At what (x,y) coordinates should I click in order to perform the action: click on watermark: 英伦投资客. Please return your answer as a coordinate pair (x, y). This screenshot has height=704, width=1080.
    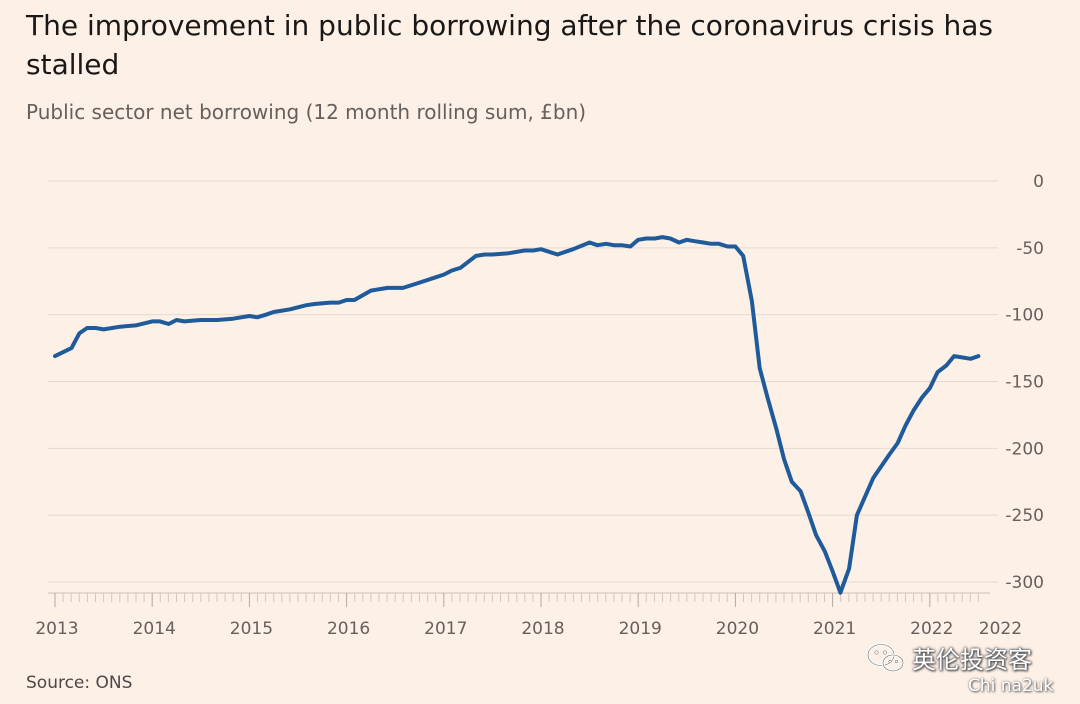
    Looking at the image, I should click on (949, 657).